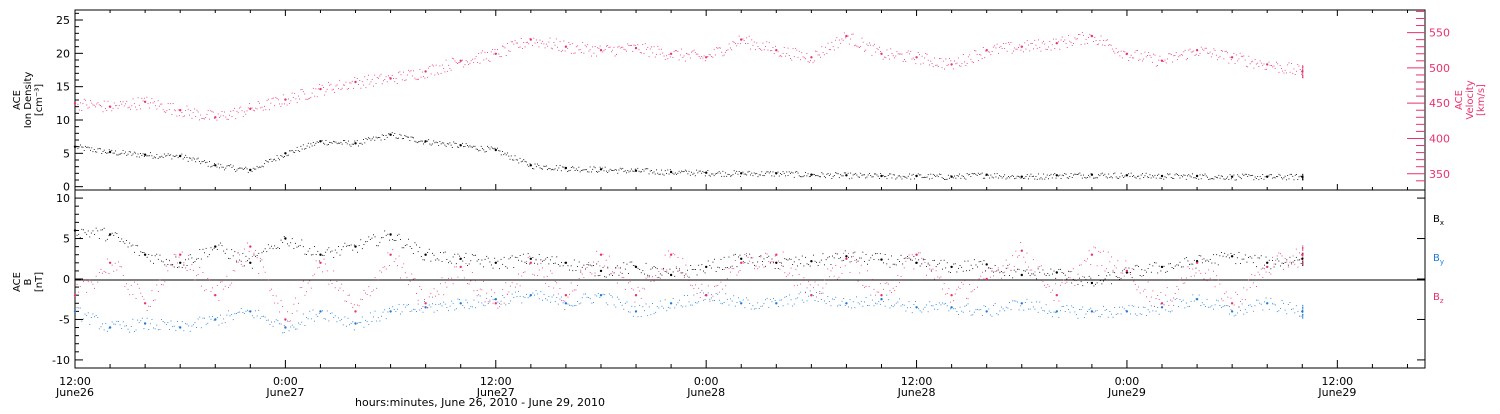 The width and height of the screenshot is (1500, 414). I want to click on b-label-line2: B, so click(28, 281).